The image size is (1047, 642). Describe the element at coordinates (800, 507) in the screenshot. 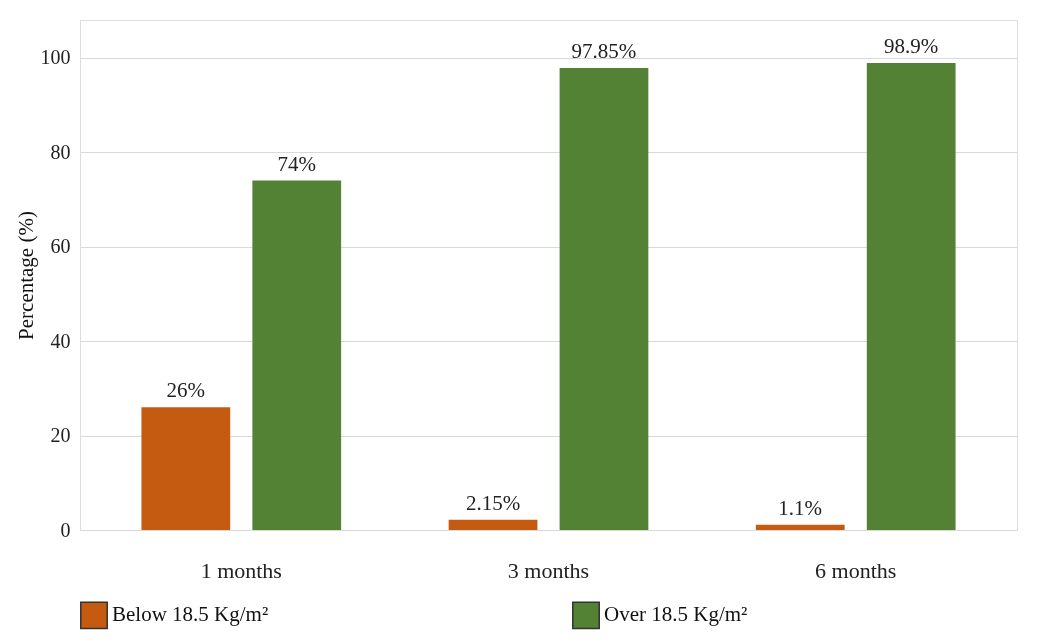

I see `data-label: 1.1%` at that location.